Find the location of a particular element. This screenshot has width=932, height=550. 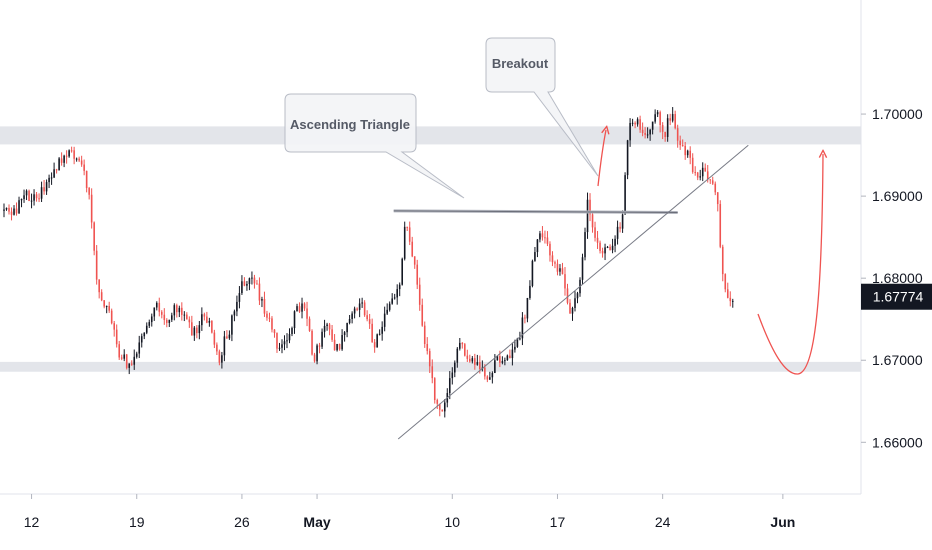

price-tick-label: 1.70000 is located at coordinates (897, 114).